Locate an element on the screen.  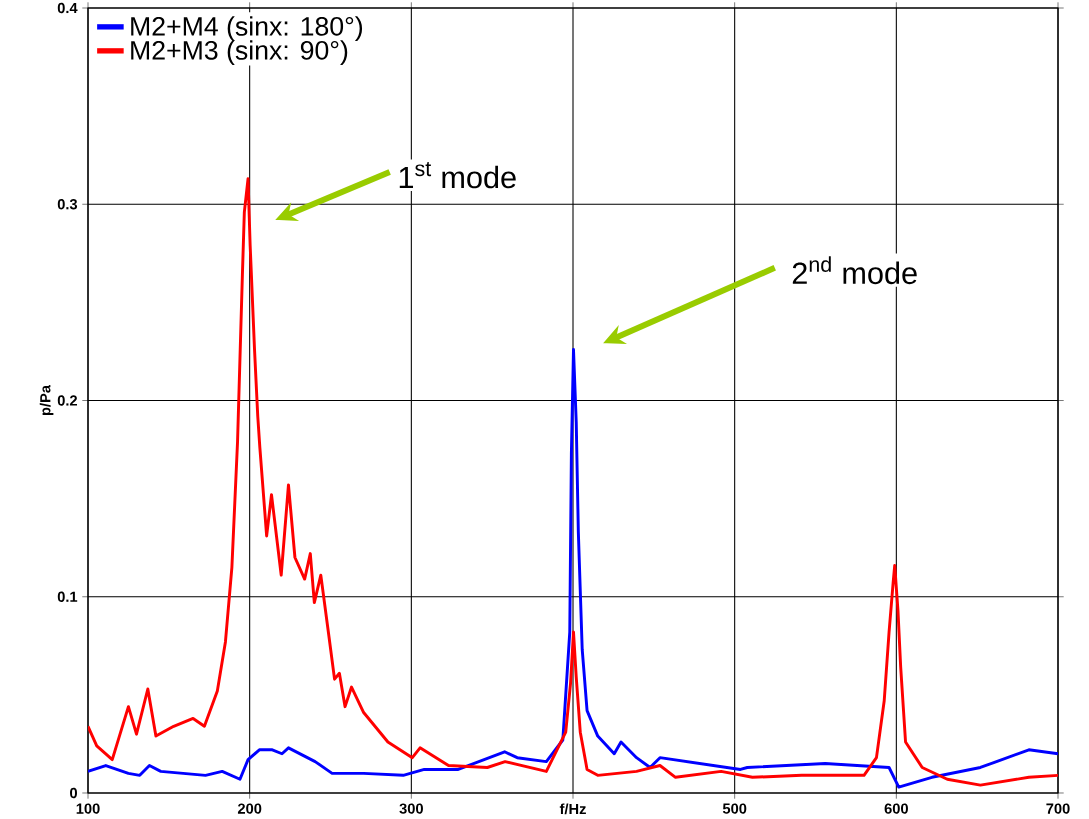
legend-label: M2+M4 (sinx: 180°) is located at coordinates (247, 29).